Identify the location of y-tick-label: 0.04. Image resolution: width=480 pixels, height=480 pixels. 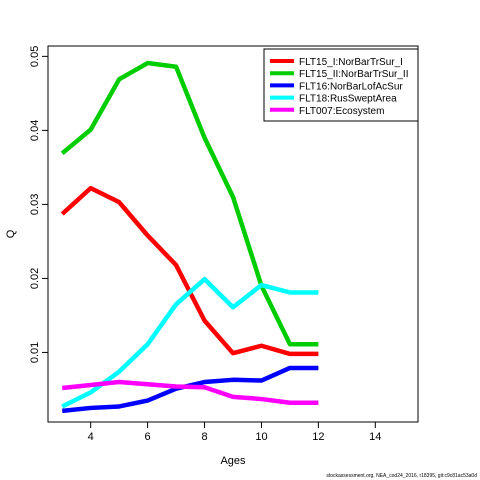
(35, 130).